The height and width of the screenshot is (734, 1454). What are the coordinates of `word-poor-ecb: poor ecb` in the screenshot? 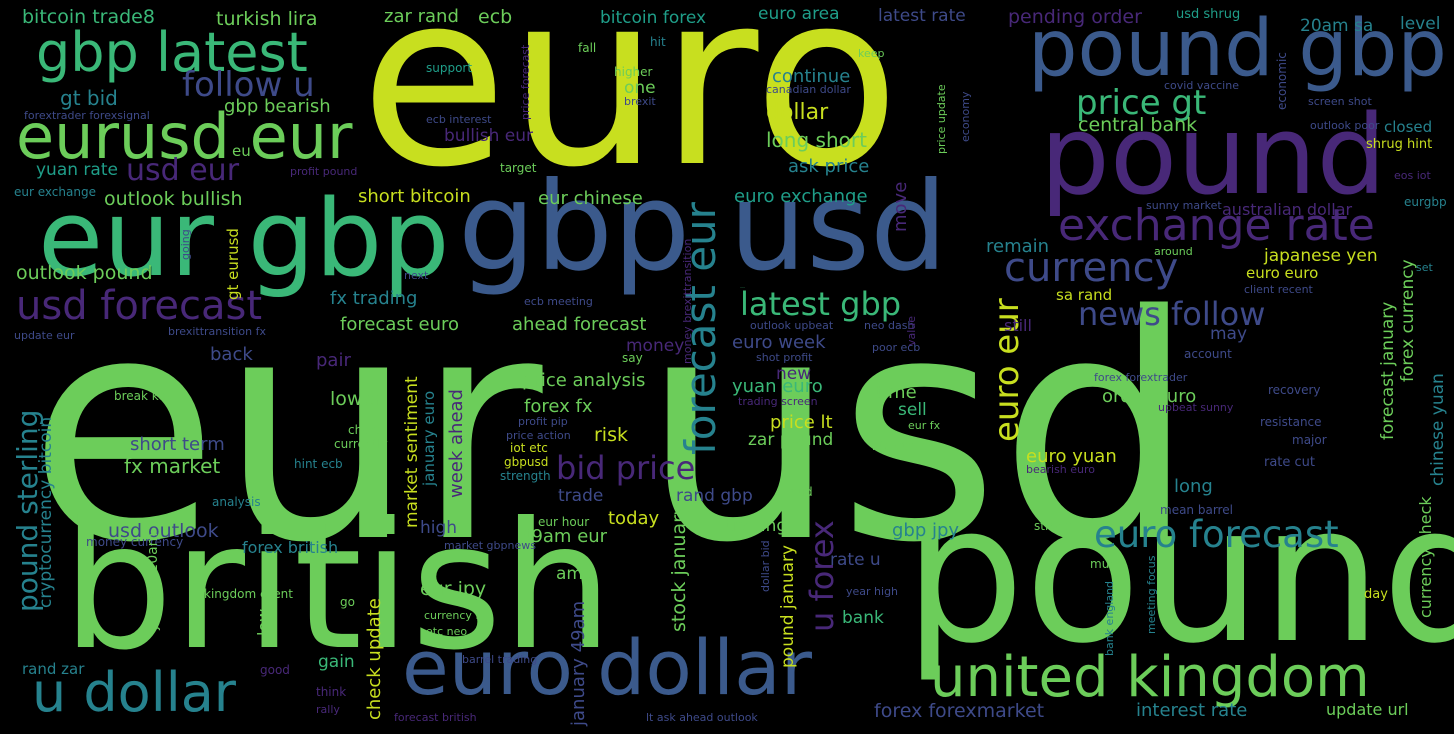 It's located at (896, 347).